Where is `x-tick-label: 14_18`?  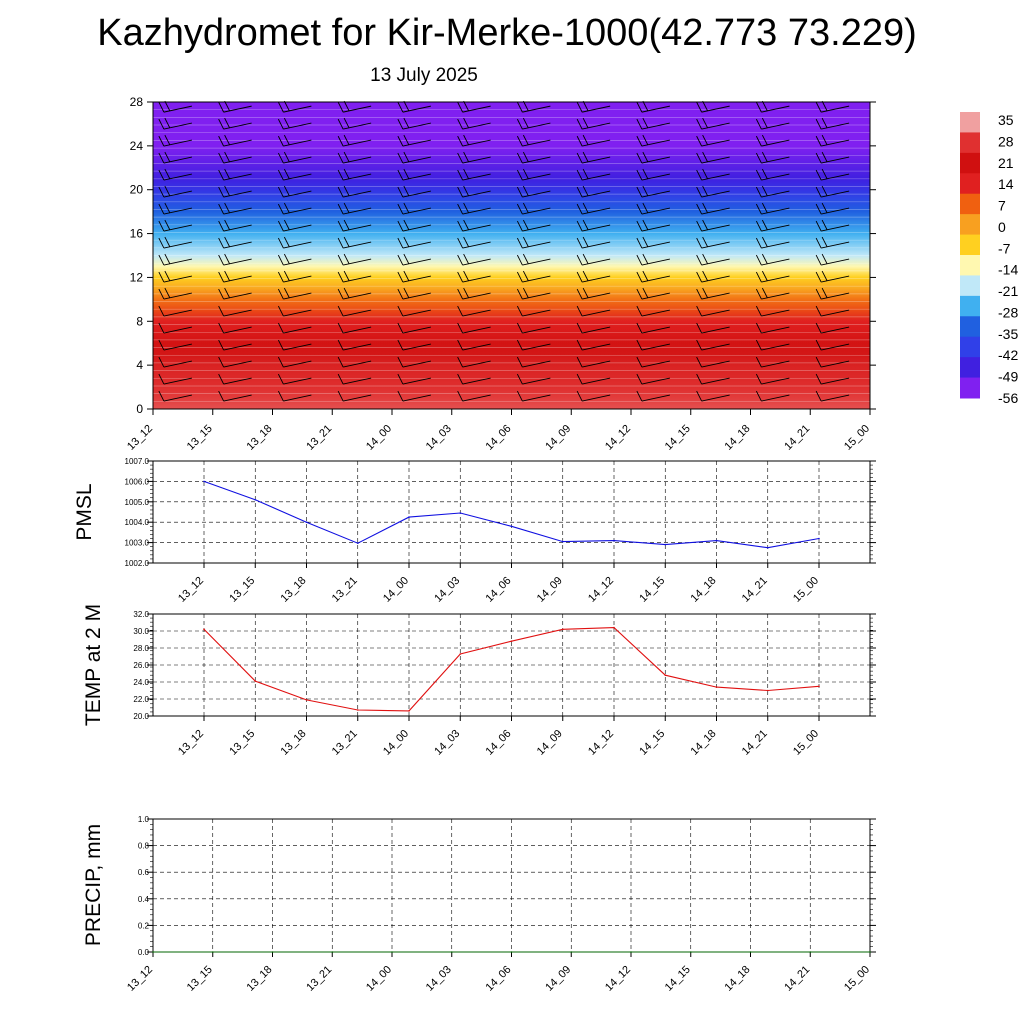 x-tick-label: 14_18 is located at coordinates (704, 743).